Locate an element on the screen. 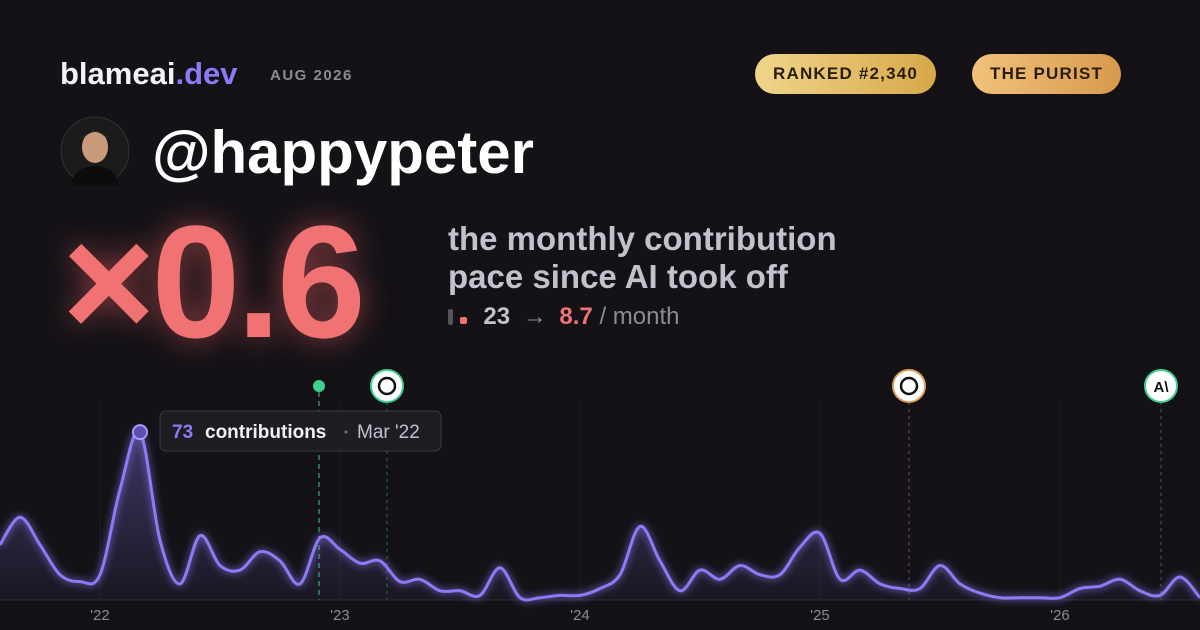  tooltip: 73 contributions Mar '22 is located at coordinates (300, 431).